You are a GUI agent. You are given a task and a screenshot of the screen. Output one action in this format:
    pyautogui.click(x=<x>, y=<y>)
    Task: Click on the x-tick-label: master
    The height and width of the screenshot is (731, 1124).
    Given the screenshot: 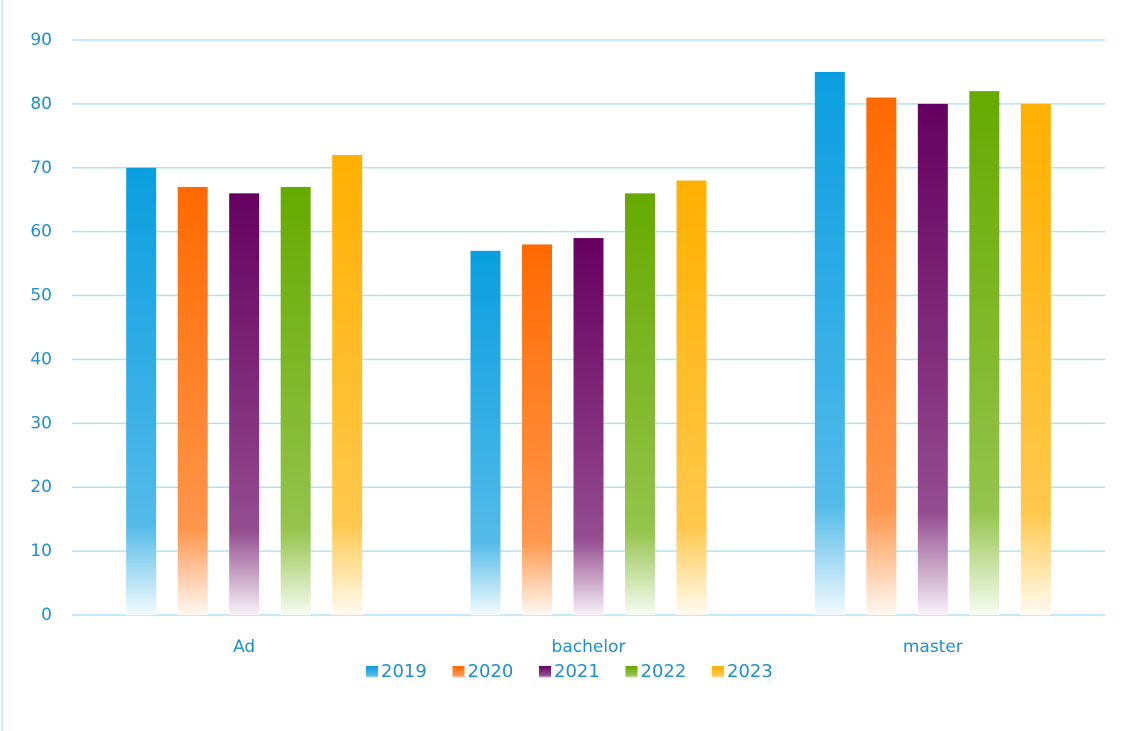 What is the action you would take?
    pyautogui.click(x=933, y=647)
    